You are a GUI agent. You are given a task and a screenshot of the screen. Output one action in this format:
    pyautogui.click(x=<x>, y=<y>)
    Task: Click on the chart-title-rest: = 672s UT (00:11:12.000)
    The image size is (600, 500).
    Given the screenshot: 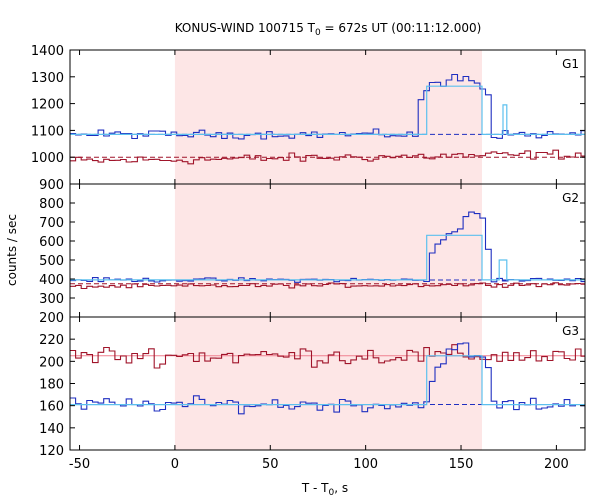 What is the action you would take?
    pyautogui.click(x=401, y=28)
    